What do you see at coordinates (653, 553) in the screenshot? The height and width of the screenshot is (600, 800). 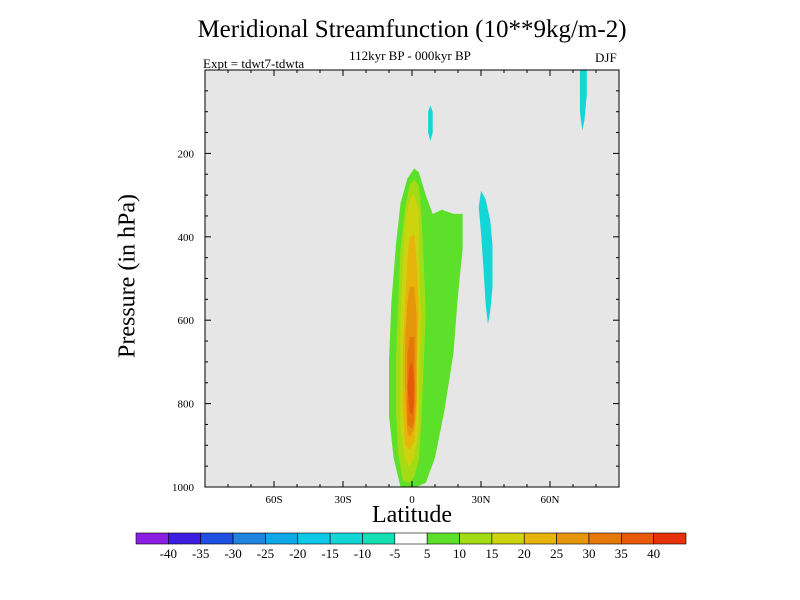 I see `colorbar-label: 40` at bounding box center [653, 553].